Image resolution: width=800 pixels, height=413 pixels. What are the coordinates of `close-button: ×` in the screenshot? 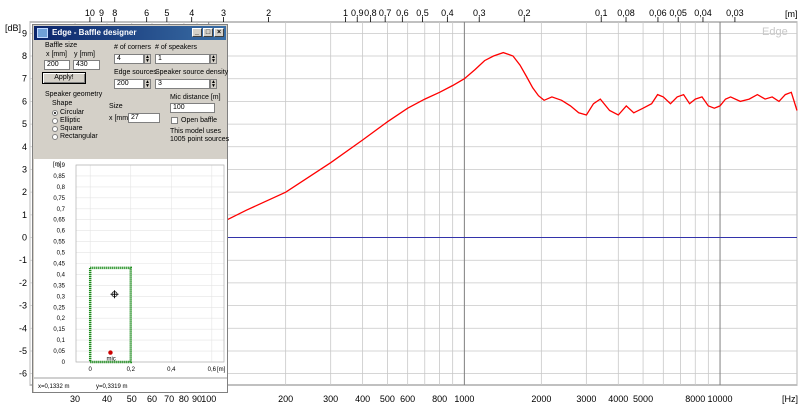 It's located at (219, 32).